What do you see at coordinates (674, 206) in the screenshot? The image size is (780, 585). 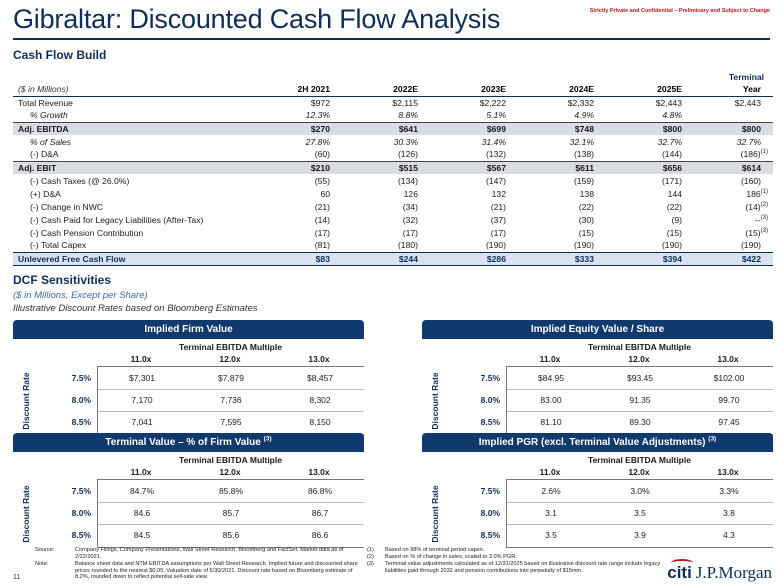 I see `cell-value: (22)` at bounding box center [674, 206].